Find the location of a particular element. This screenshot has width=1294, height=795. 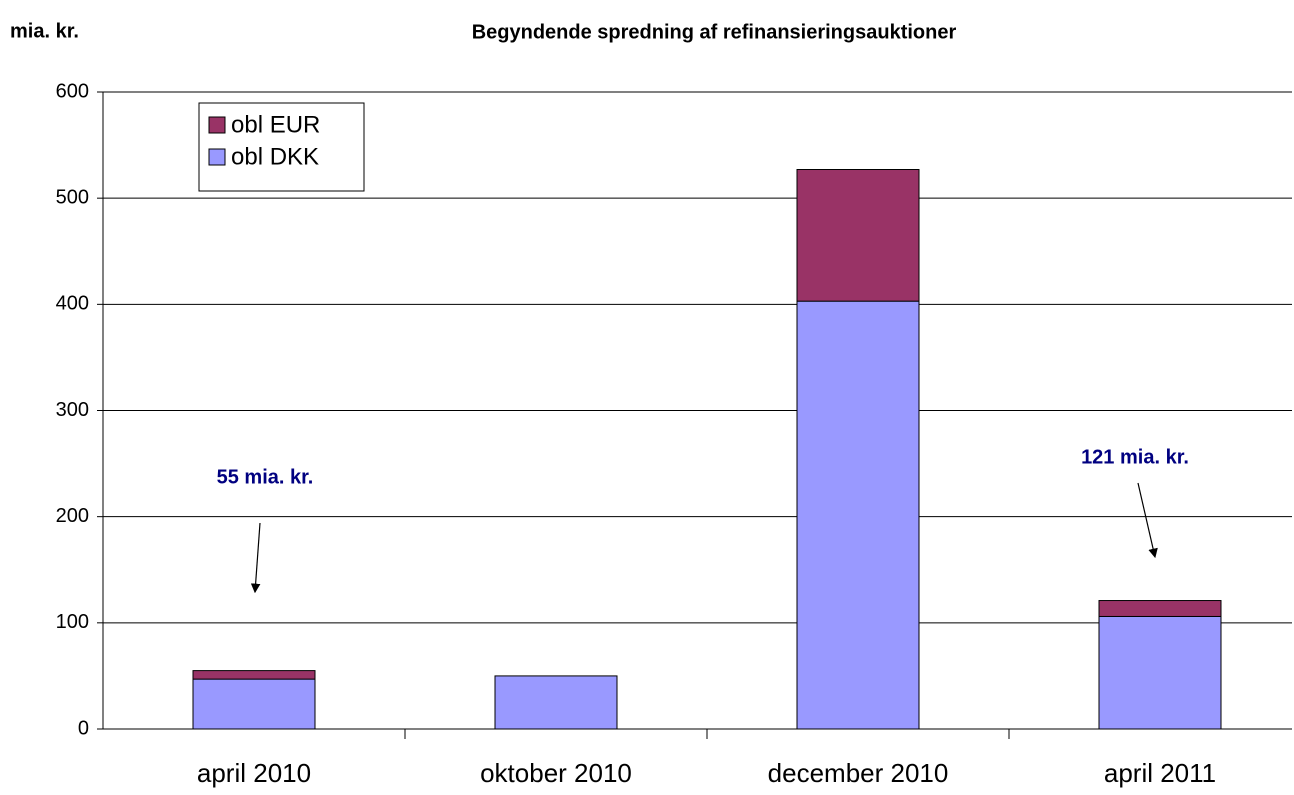

x-tick-label: april 2011 is located at coordinates (1160, 773).